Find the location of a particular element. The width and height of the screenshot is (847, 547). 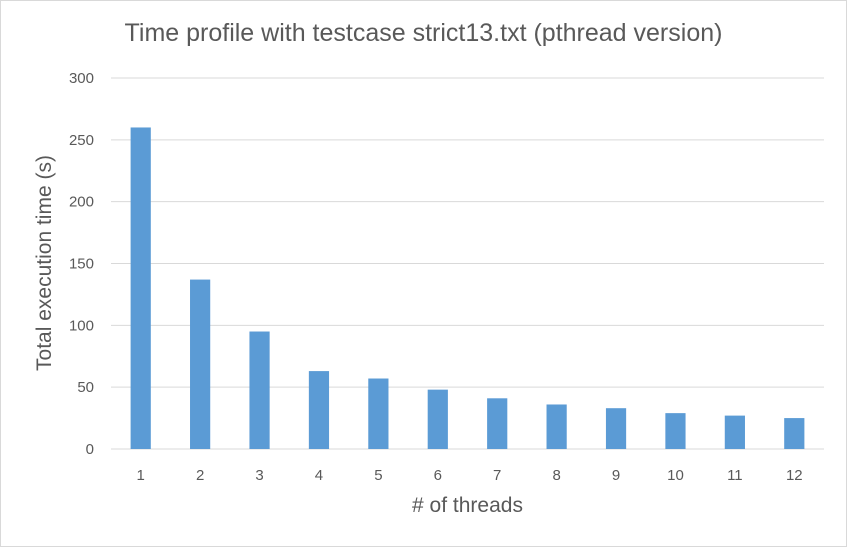

x-tick-label: 3 is located at coordinates (259, 475).